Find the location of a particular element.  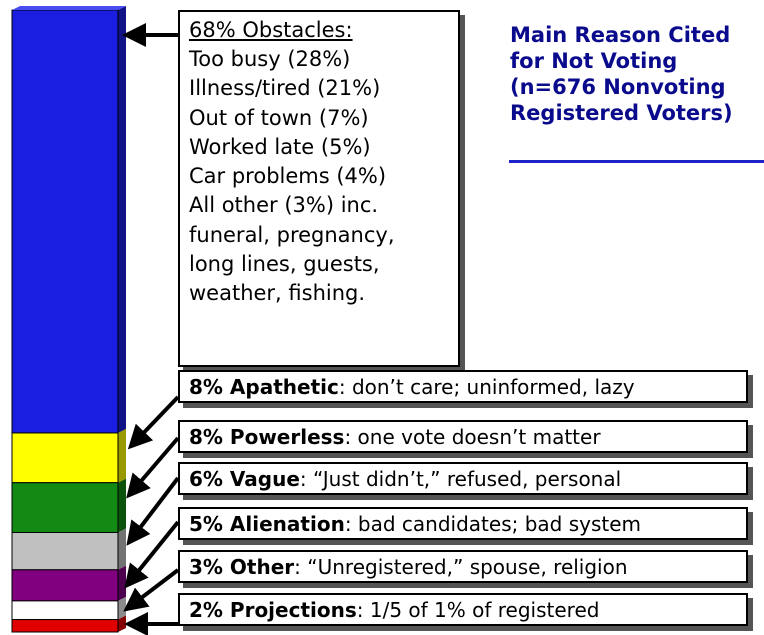

title-line: Main Reason Cited is located at coordinates (620, 35).